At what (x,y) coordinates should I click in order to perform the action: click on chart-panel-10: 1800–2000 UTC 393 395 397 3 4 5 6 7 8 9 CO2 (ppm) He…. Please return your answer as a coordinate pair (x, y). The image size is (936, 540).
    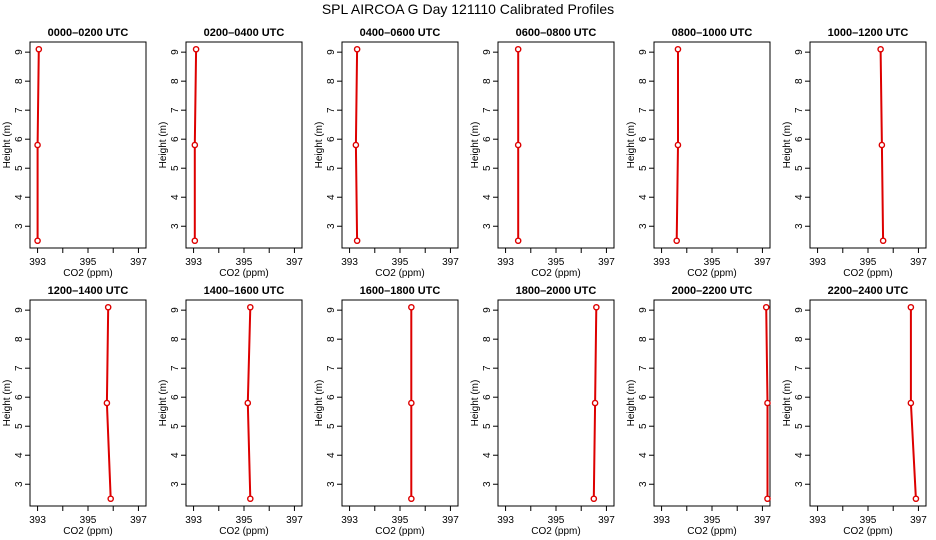
    Looking at the image, I should click on (542, 411).